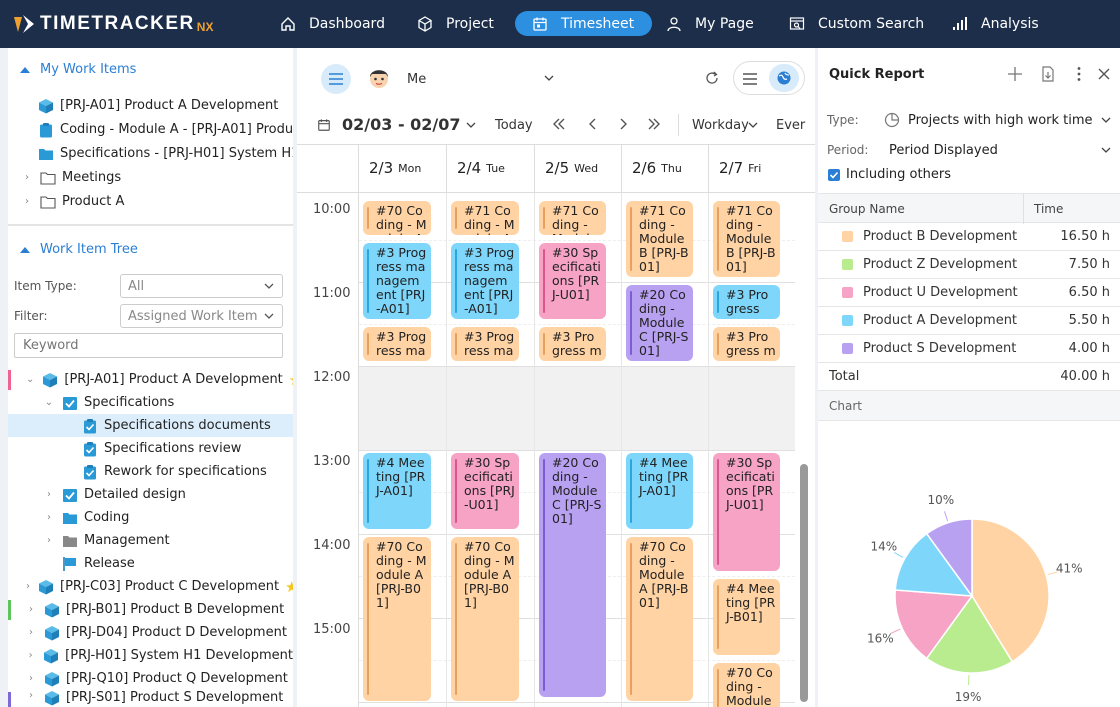 This screenshot has width=1120, height=707. What do you see at coordinates (159, 609) in the screenshot?
I see `tree-item-project: › [PRJ-B01] Product B Development` at bounding box center [159, 609].